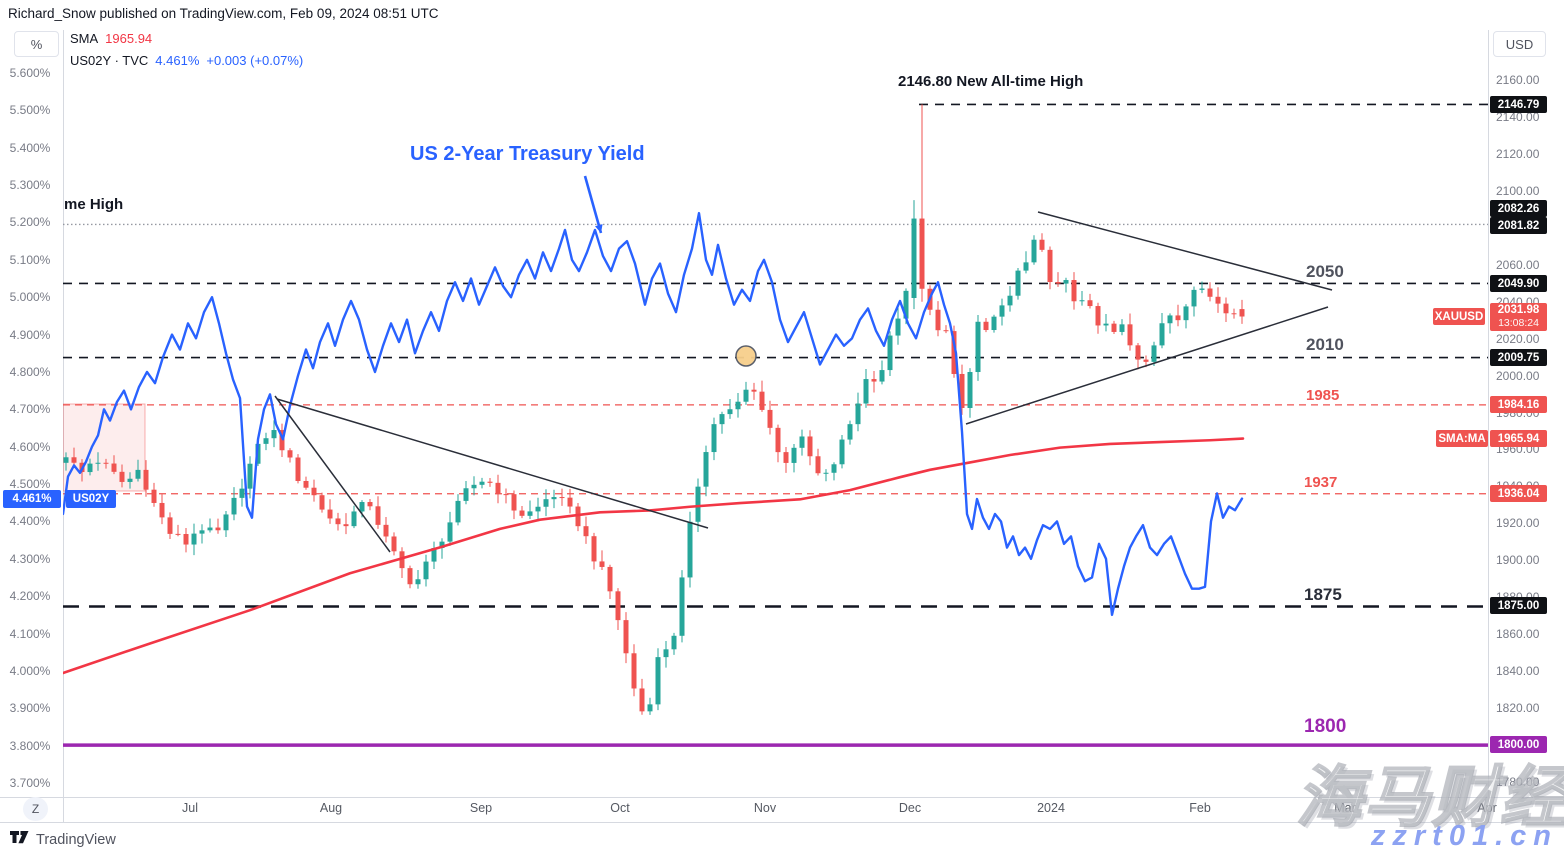 The height and width of the screenshot is (857, 1564). I want to click on left-axis-tick: 3.900%, so click(30, 708).